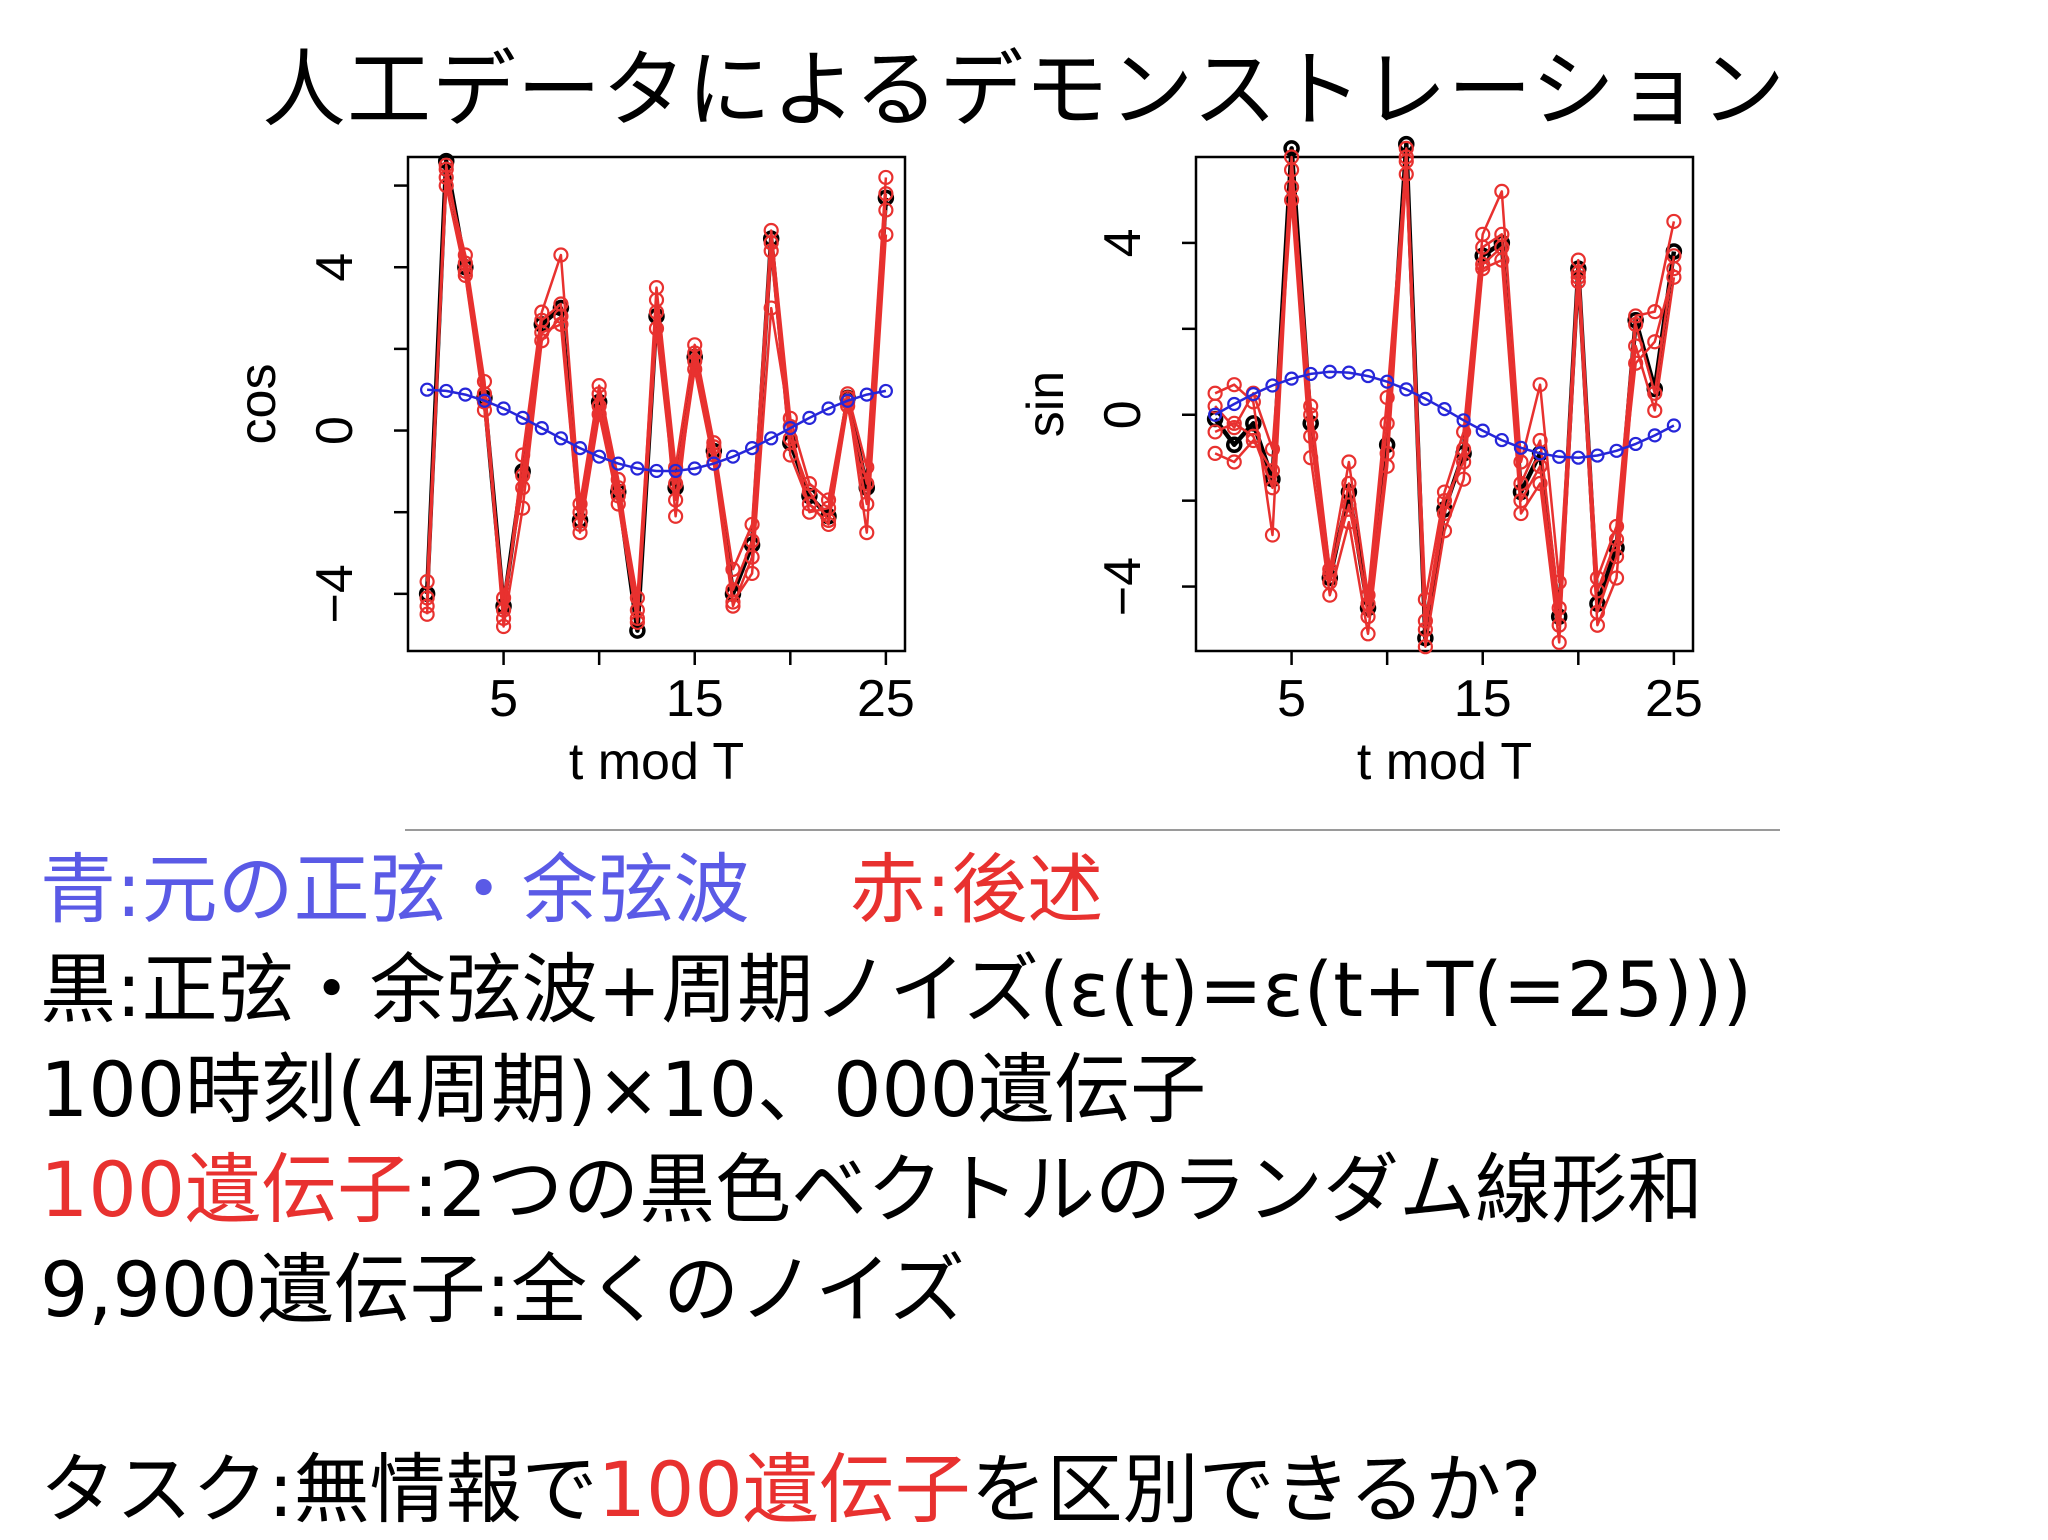 The height and width of the screenshot is (1540, 2048). Describe the element at coordinates (1035, 1490) in the screenshot. I see `task-line: タスク:無情報で100遺伝子を区別できるか?` at that location.